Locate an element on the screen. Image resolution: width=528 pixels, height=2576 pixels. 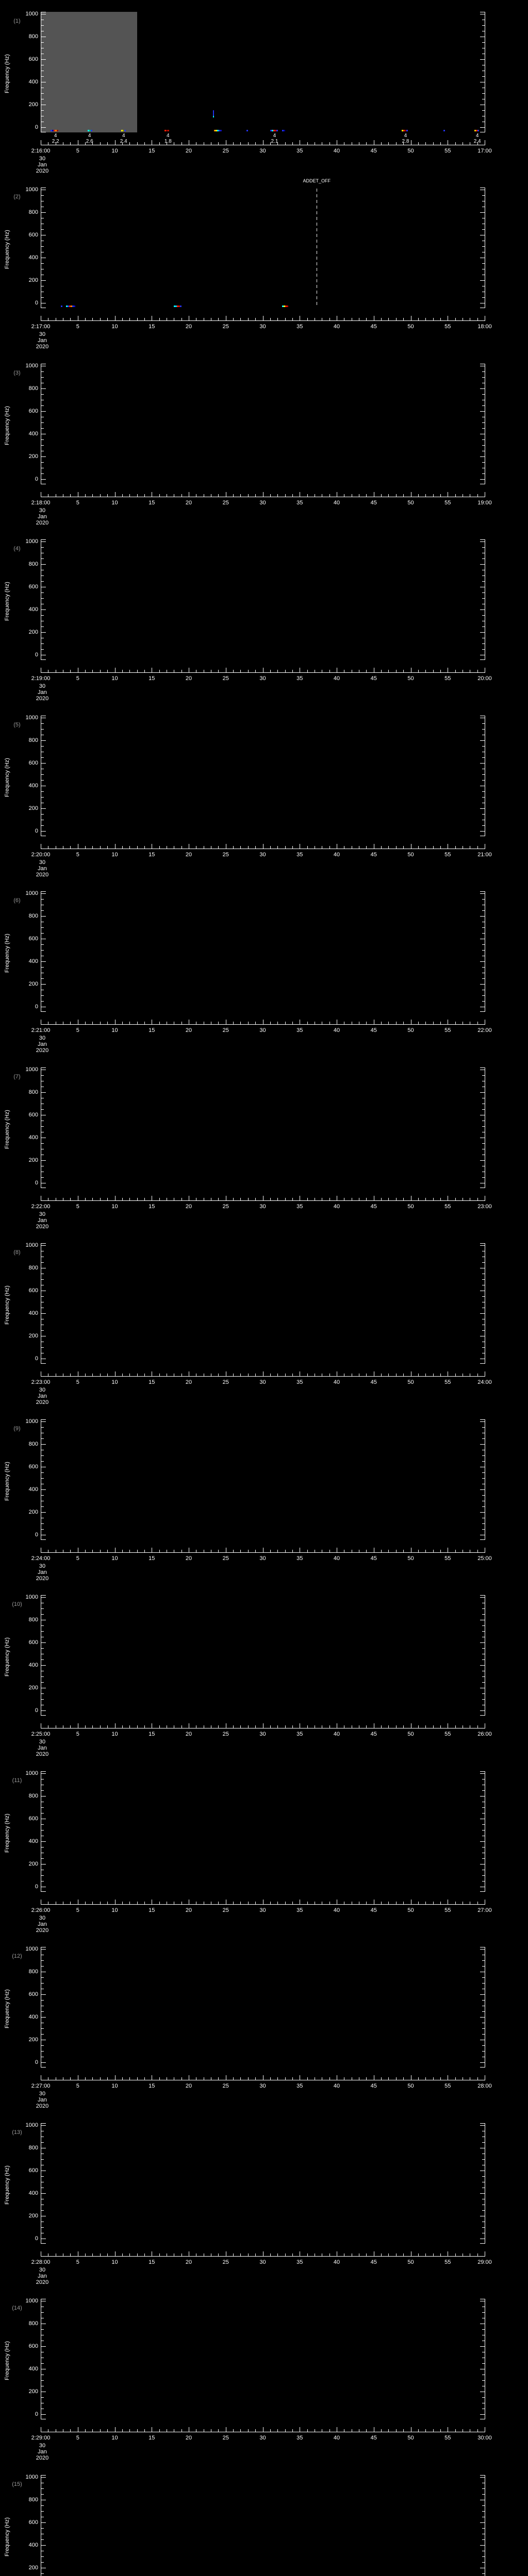
time-minute-label: 35 is located at coordinates (299, 2086).